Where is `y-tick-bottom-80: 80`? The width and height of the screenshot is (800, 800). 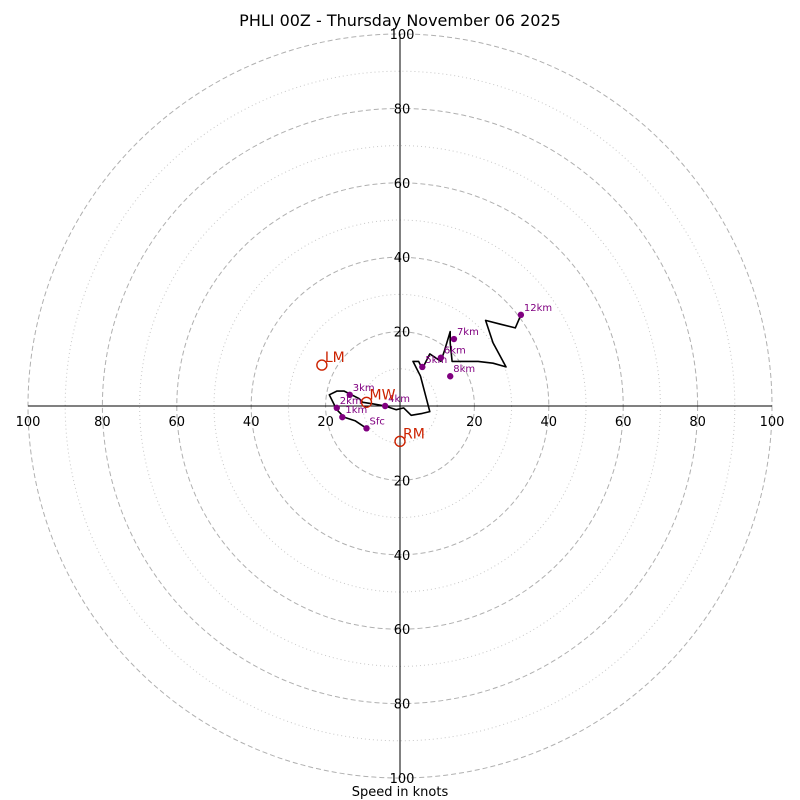 y-tick-bottom-80: 80 is located at coordinates (402, 705).